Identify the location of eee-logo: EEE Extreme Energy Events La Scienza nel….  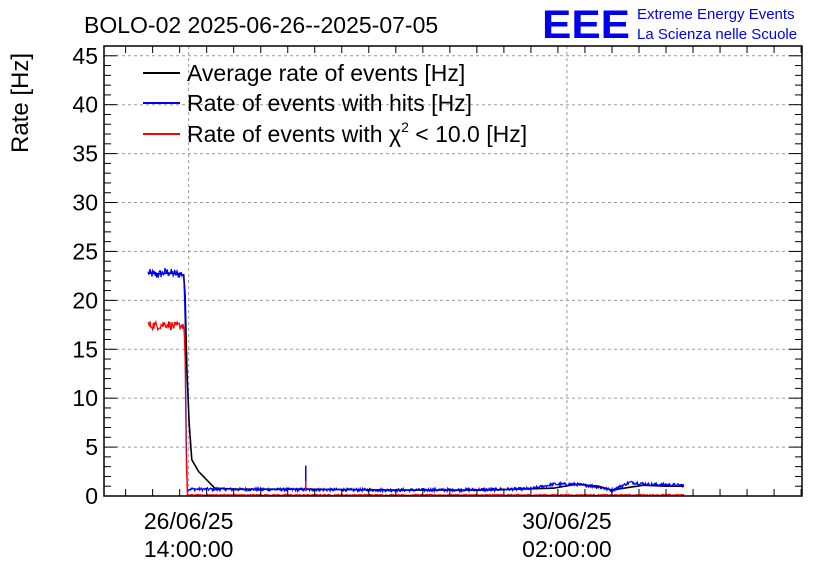
(669, 25).